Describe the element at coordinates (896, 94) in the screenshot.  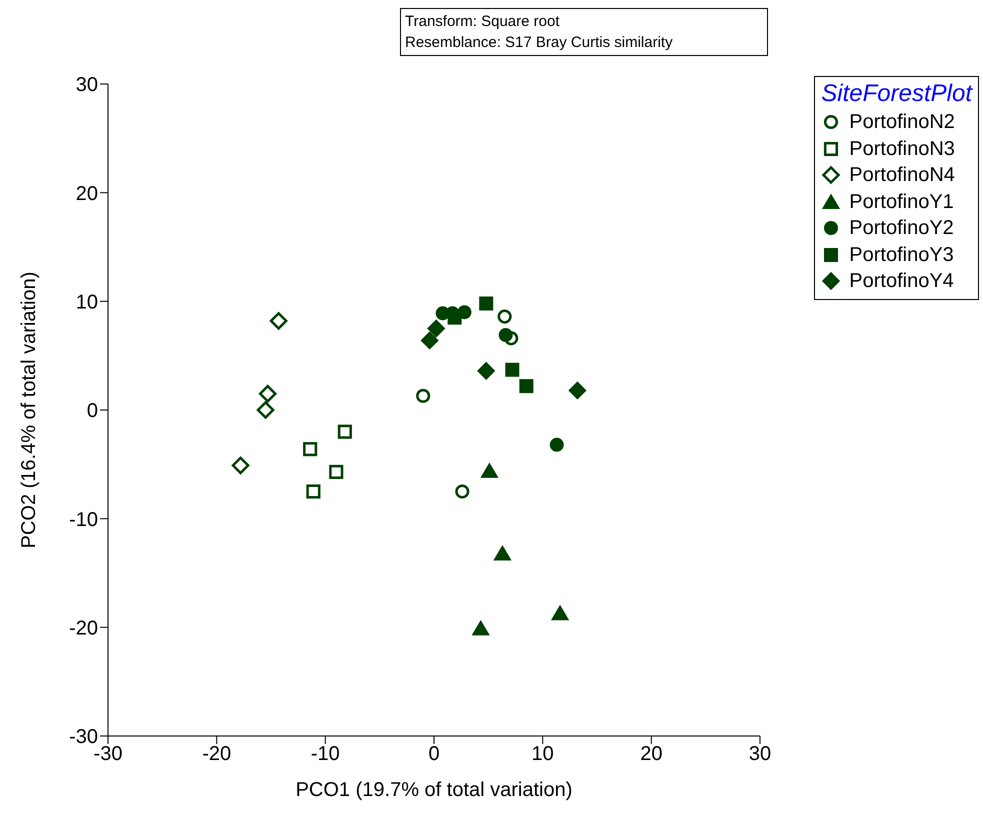
I see `legend-title: SiteForestPlot` at that location.